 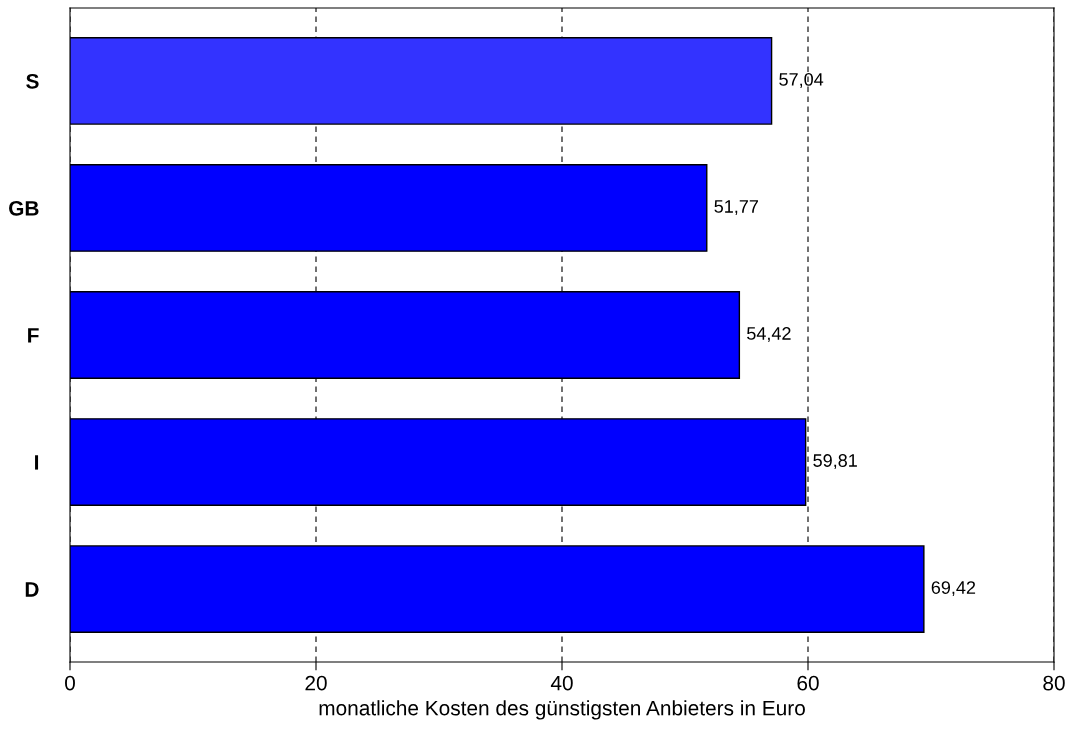 What do you see at coordinates (32, 81) in the screenshot?
I see `y-tick-label: S` at bounding box center [32, 81].